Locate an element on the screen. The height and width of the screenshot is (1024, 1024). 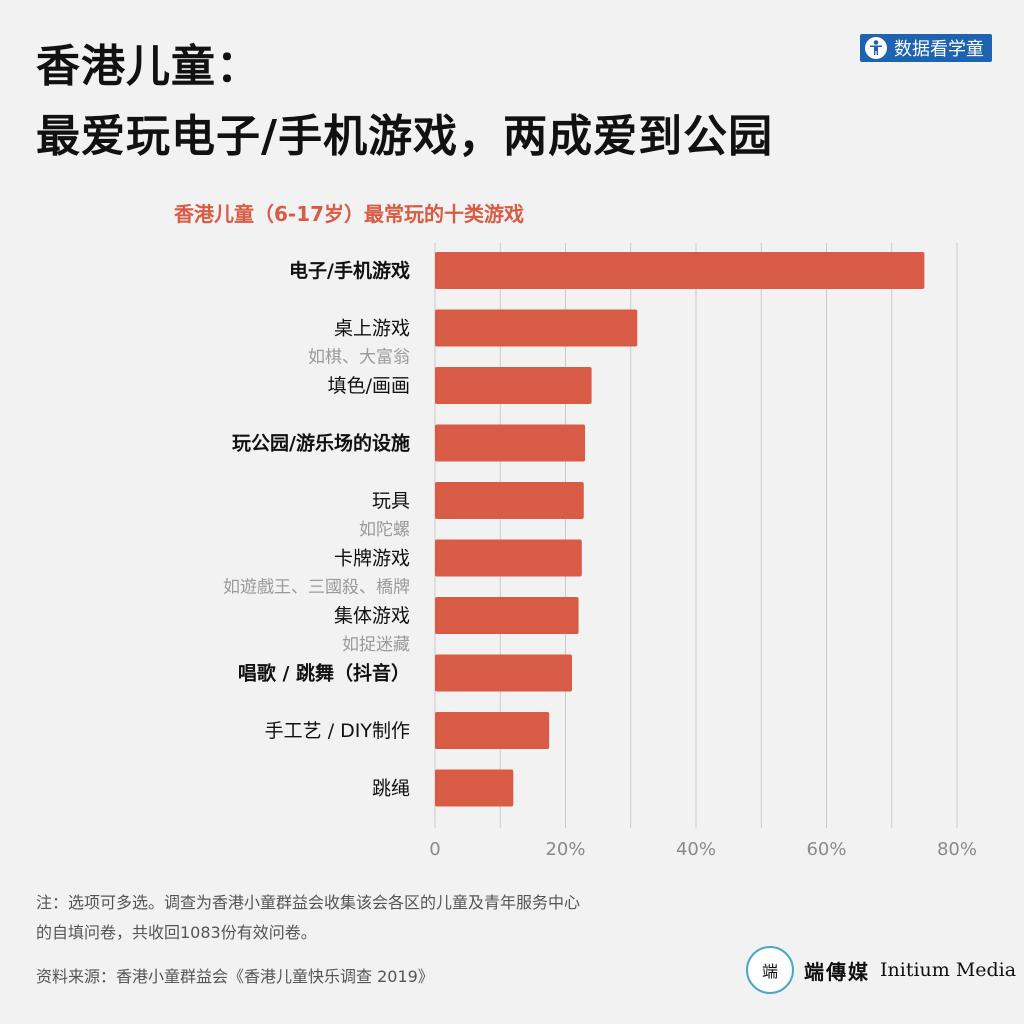
category-label: 集体游戏 is located at coordinates (372, 616).